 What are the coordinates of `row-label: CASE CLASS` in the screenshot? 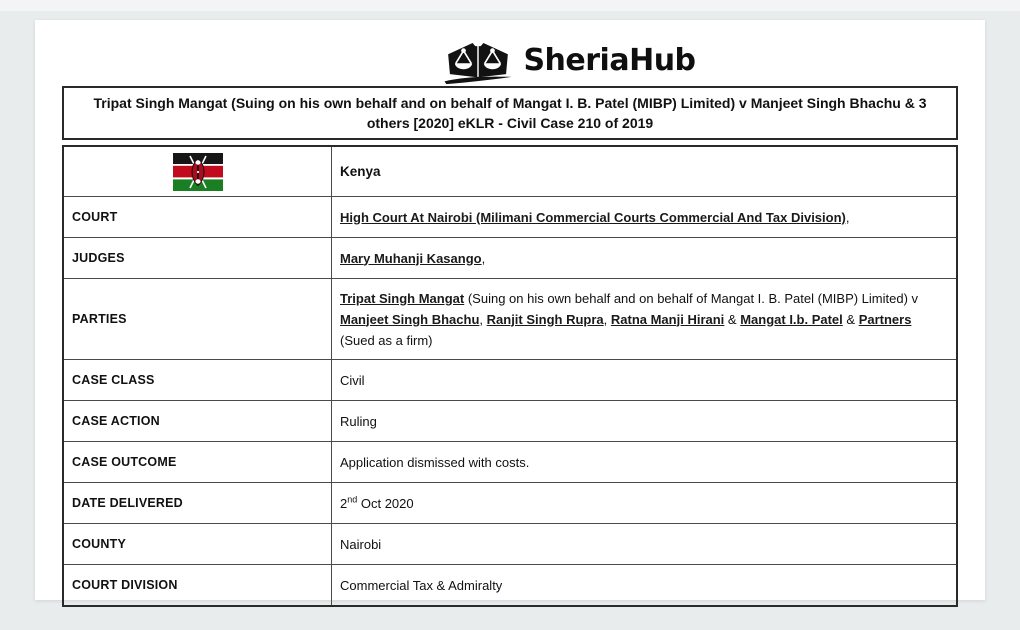 It's located at (198, 380).